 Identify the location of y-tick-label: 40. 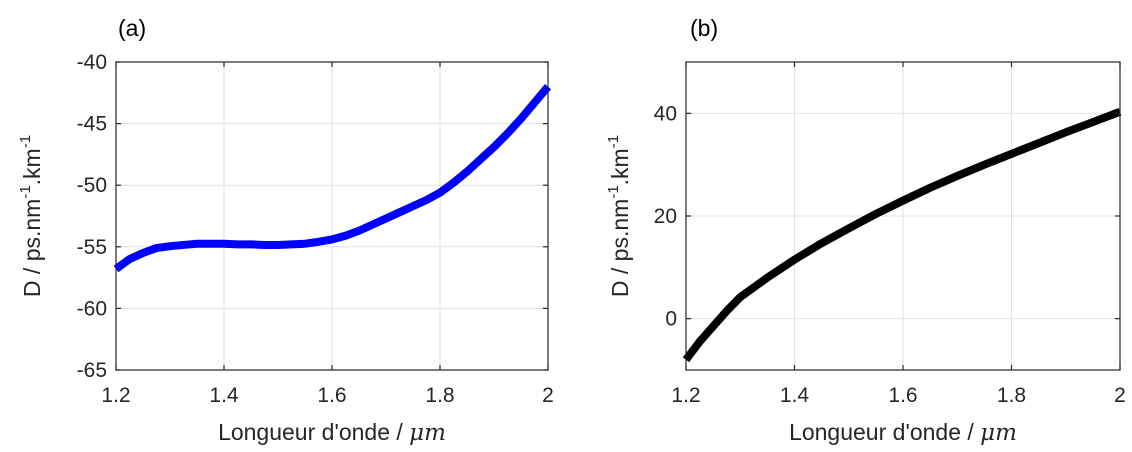
(665, 113).